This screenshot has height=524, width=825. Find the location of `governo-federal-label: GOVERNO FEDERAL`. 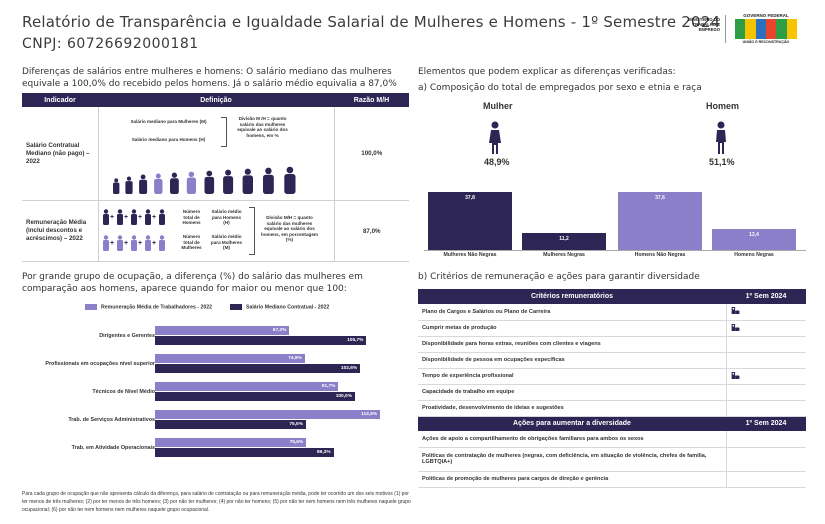

governo-federal-label: GOVERNO FEDERAL is located at coordinates (766, 15).